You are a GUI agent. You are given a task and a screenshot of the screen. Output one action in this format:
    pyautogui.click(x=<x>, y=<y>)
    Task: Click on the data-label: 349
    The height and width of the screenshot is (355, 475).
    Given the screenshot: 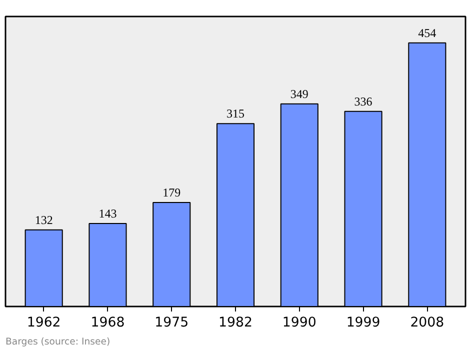 What is the action you would take?
    pyautogui.click(x=299, y=93)
    